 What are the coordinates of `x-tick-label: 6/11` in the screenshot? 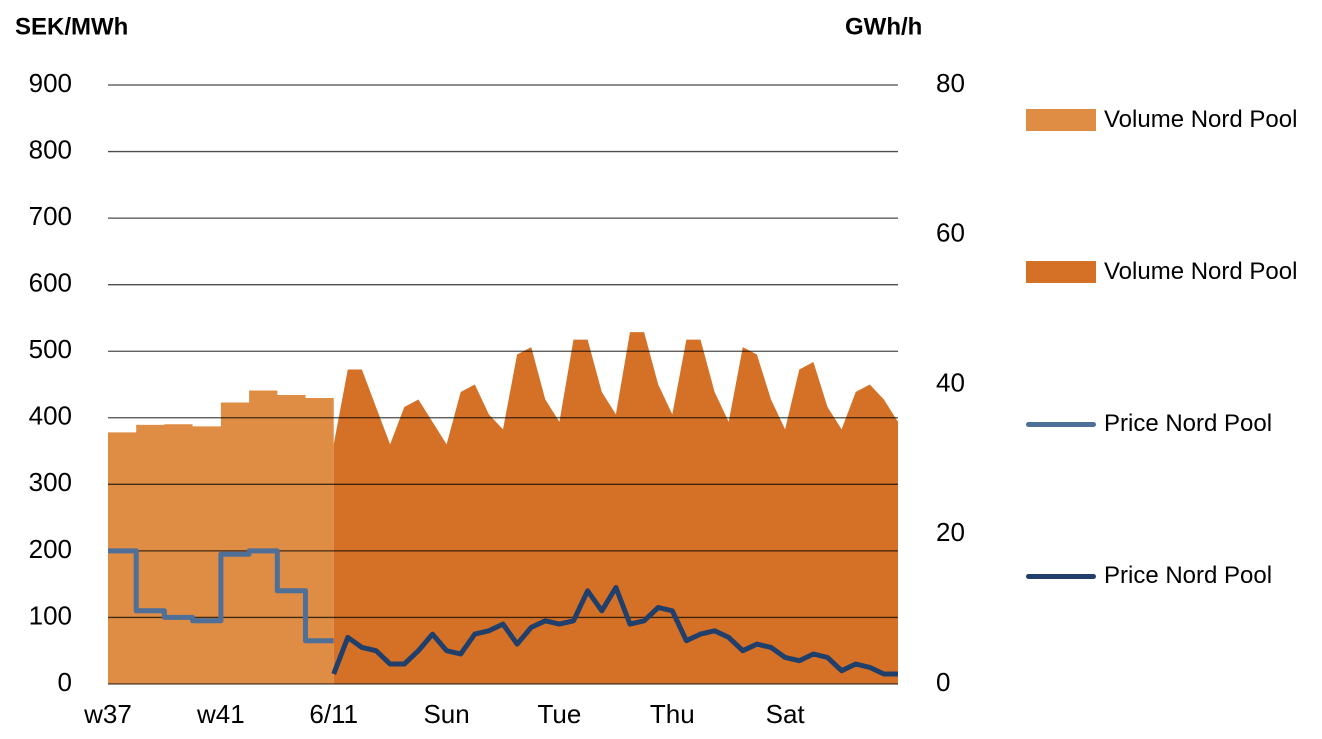 It's located at (333, 714).